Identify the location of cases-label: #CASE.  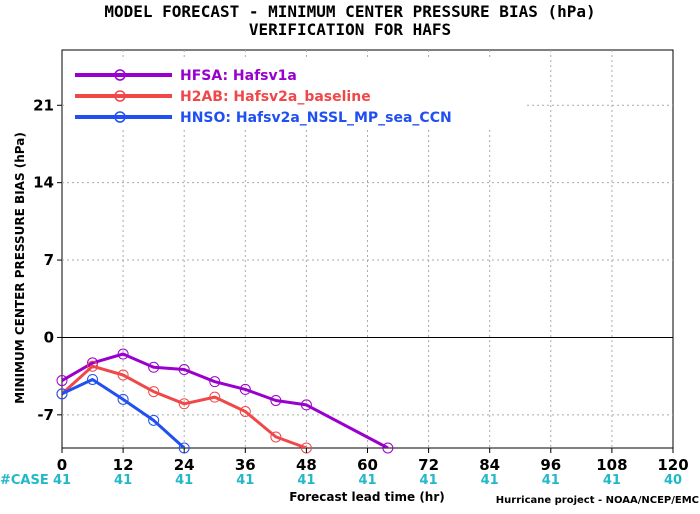
(24, 480).